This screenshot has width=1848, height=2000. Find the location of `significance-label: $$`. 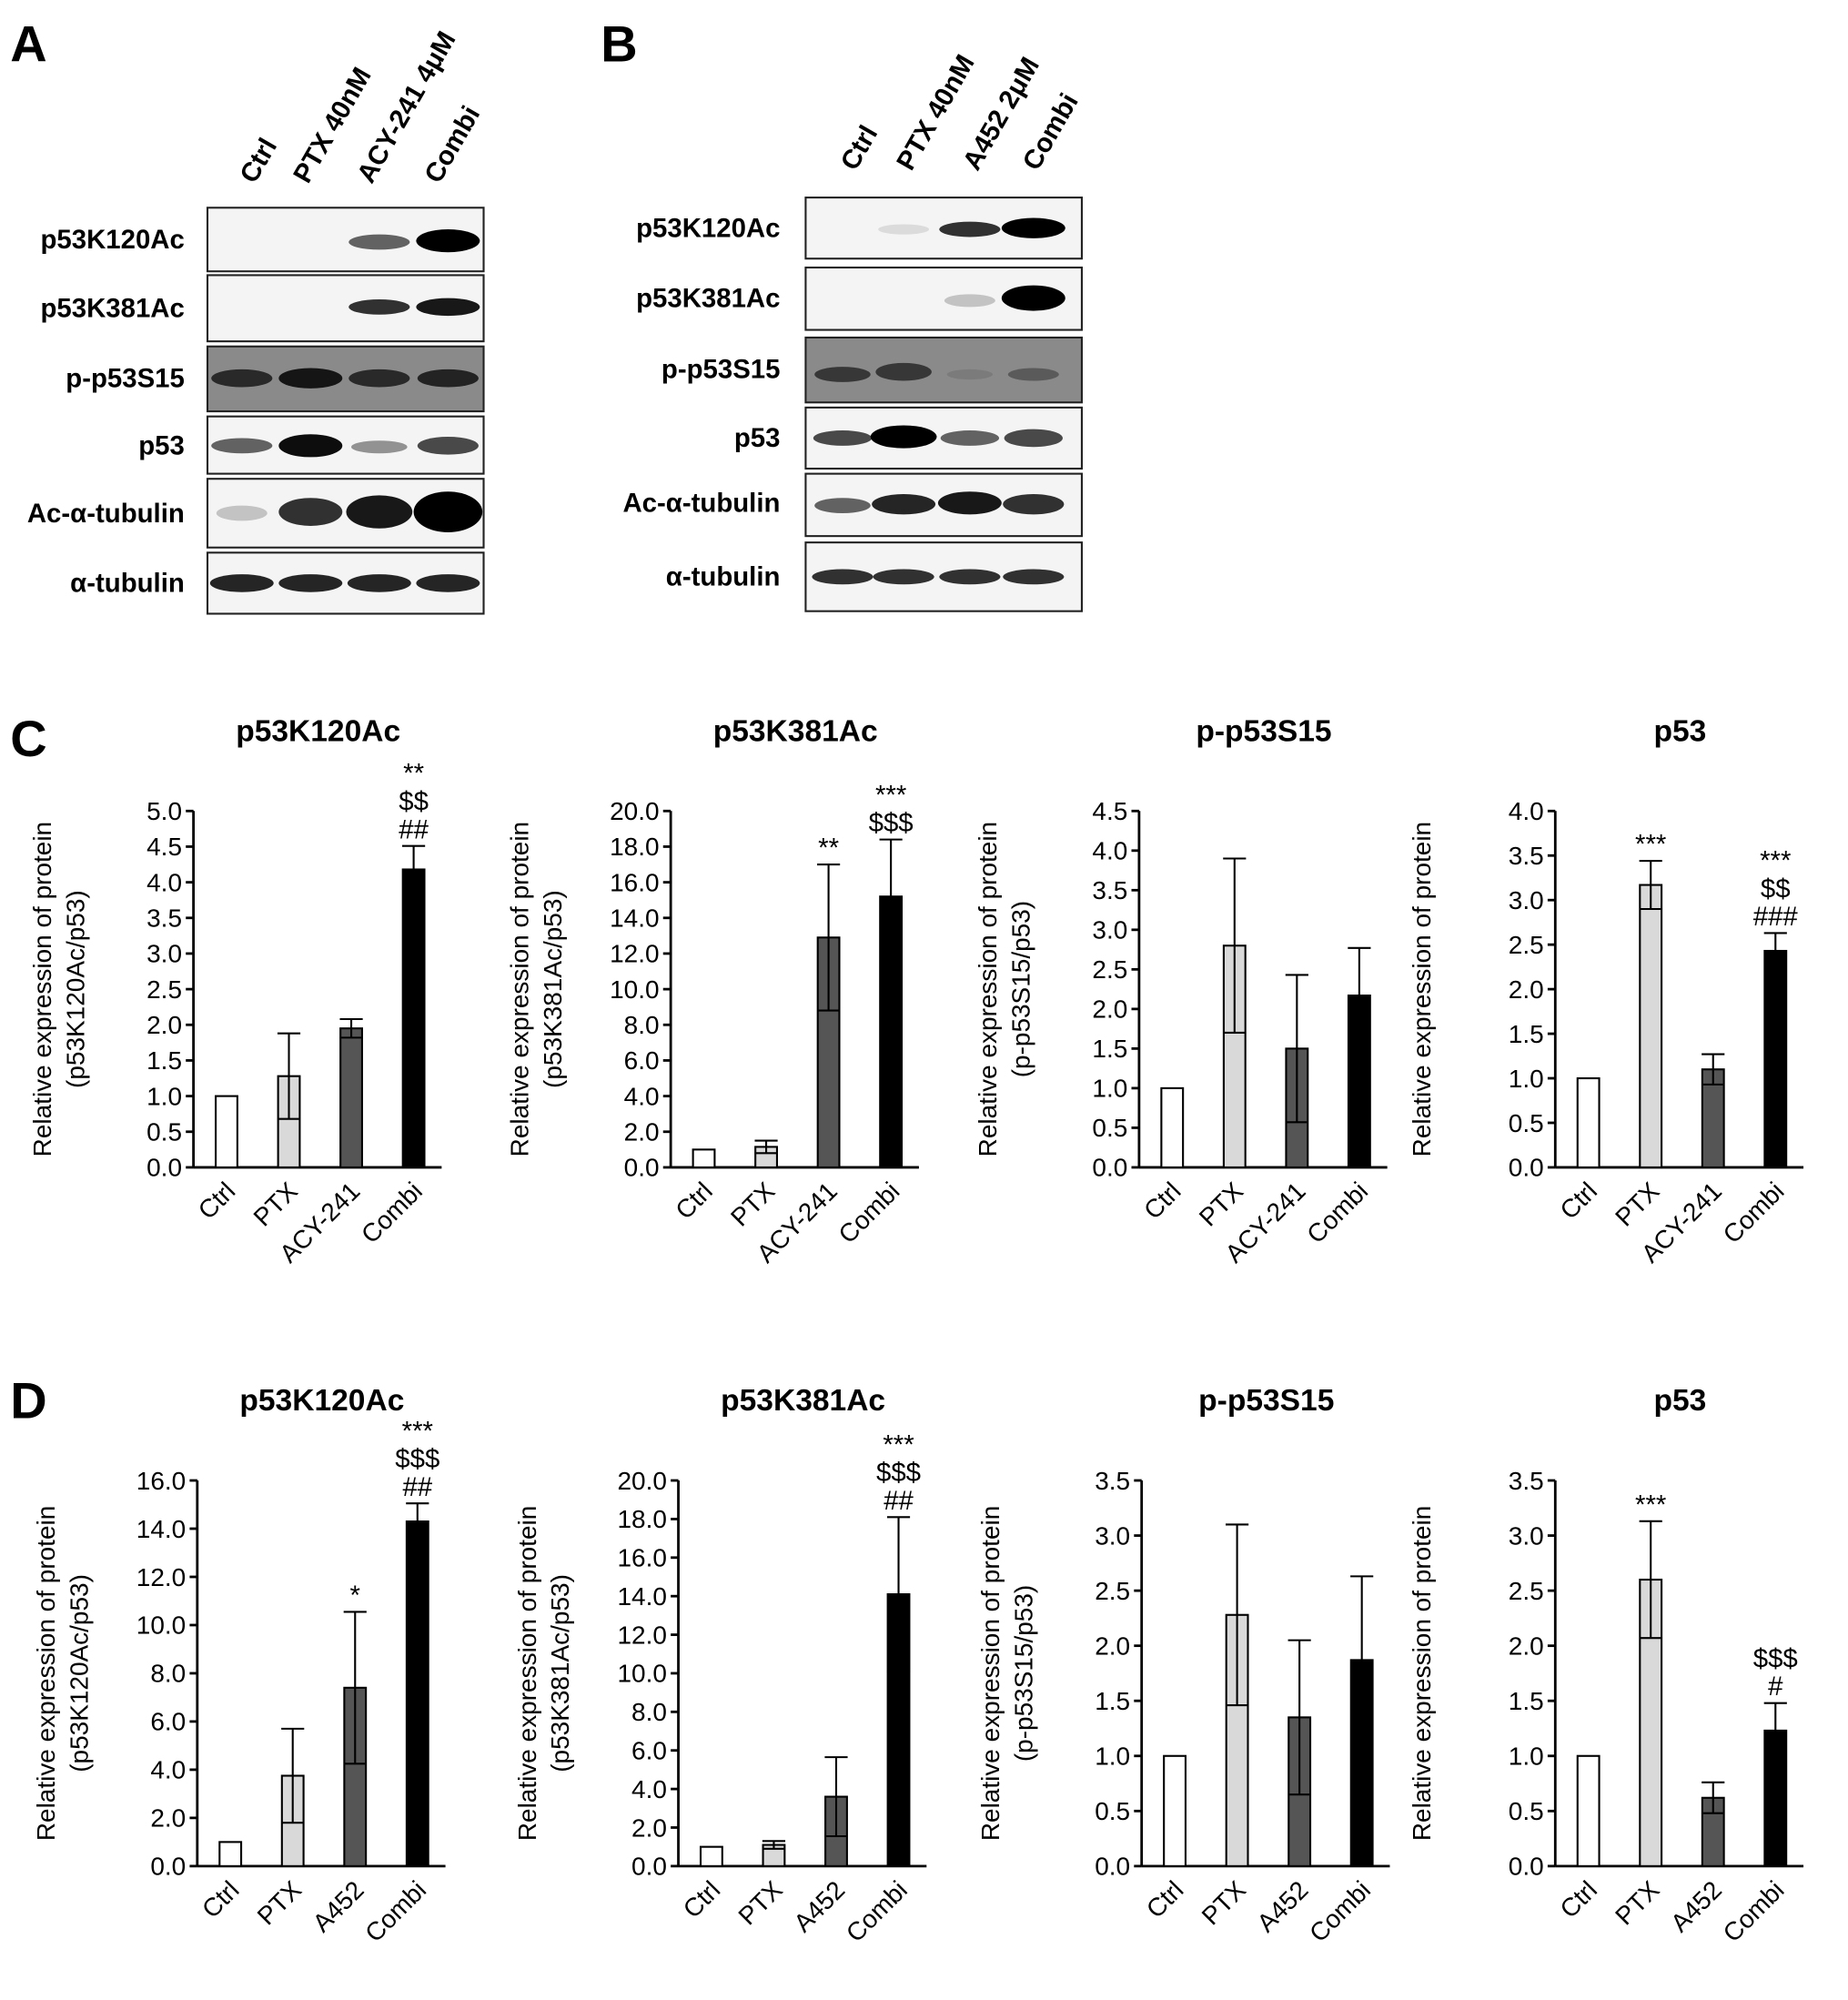

significance-label: $$ is located at coordinates (414, 802).